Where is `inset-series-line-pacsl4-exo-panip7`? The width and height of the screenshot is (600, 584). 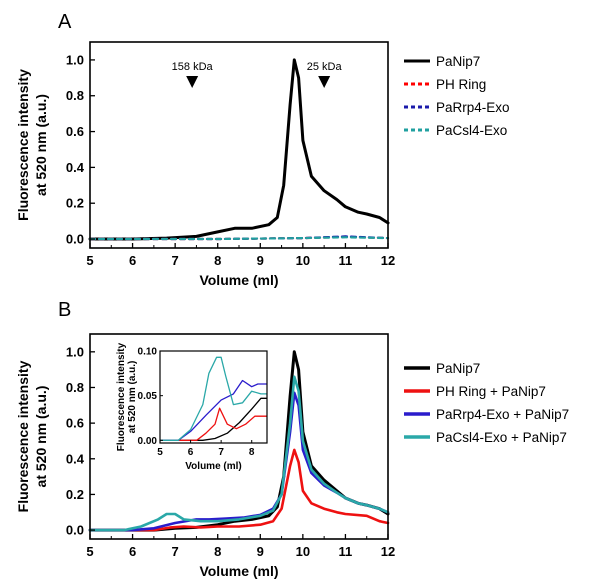 inset-series-line-pacsl4-exo-panip7 is located at coordinates (213, 398).